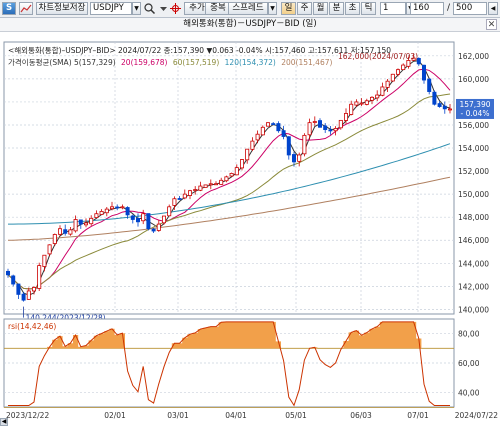 The image size is (500, 426). I want to click on price-tick-label: 152,000, so click(473, 171).